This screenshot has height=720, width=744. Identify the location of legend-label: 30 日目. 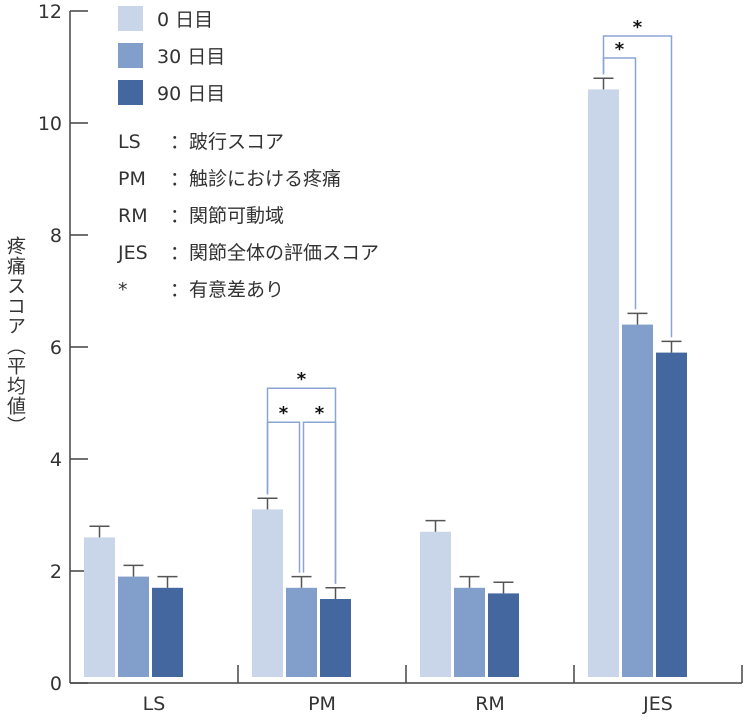
(191, 57).